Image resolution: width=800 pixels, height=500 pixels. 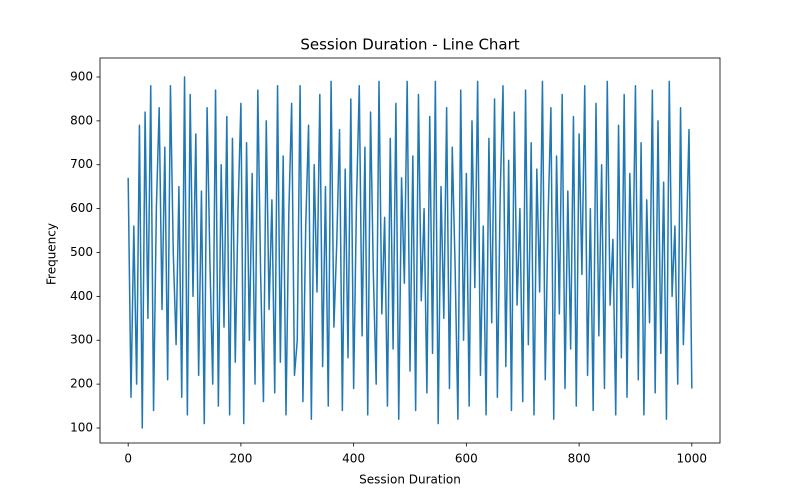 I want to click on y-tick-label: 500, so click(x=81, y=252).